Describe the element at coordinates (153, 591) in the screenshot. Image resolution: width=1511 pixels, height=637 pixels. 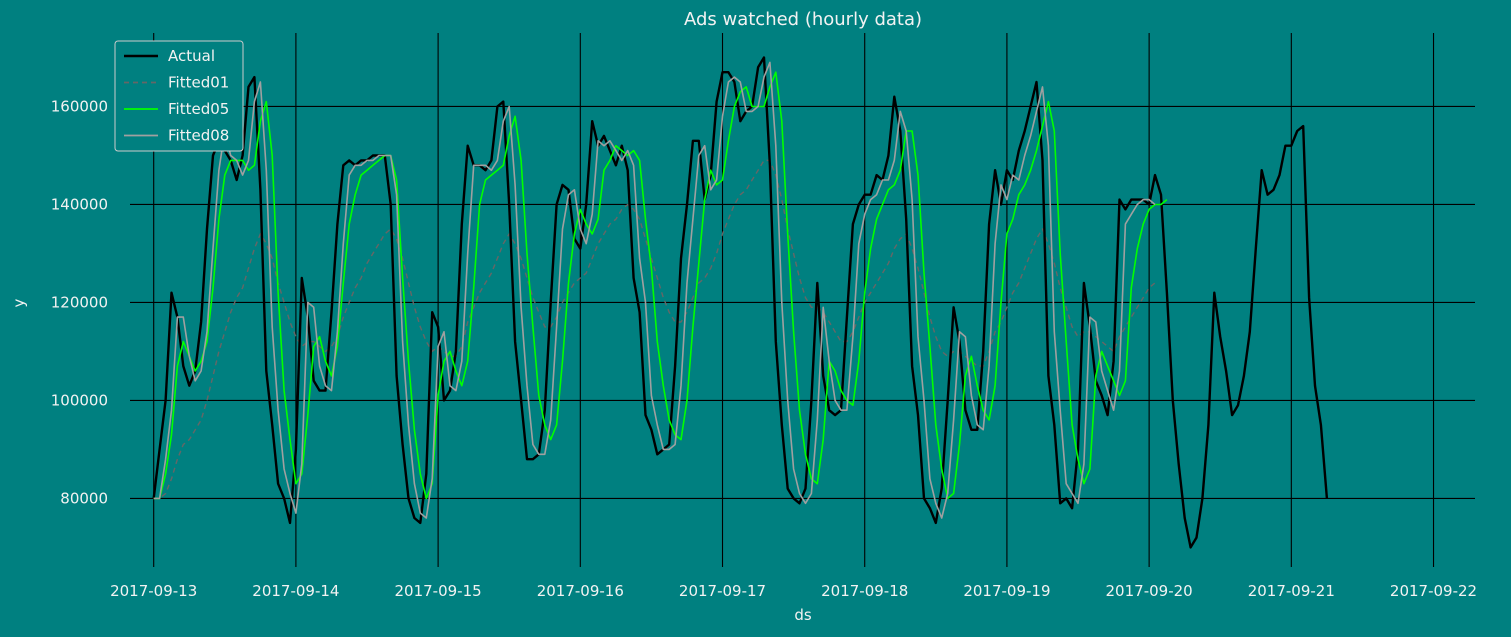
I see `x-tick-label: 2017-09-13` at that location.